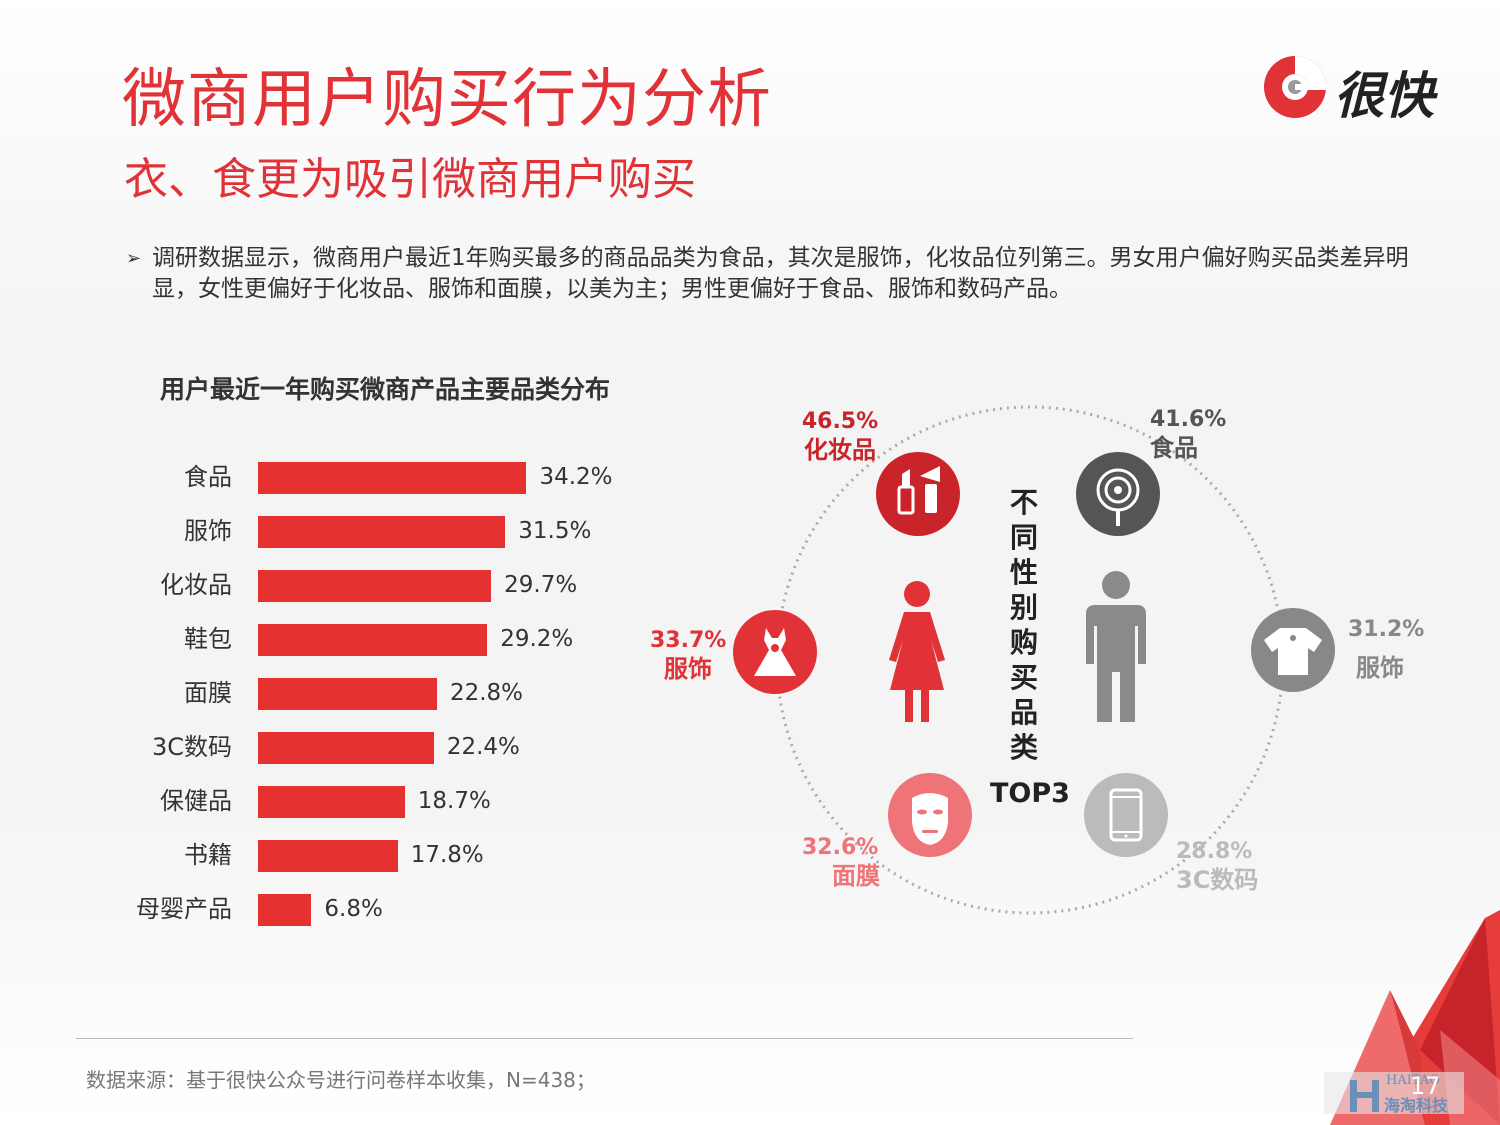  What do you see at coordinates (385, 389) in the screenshot?
I see `chart-title: 用户最近一年购买微商产品主要品类分布` at bounding box center [385, 389].